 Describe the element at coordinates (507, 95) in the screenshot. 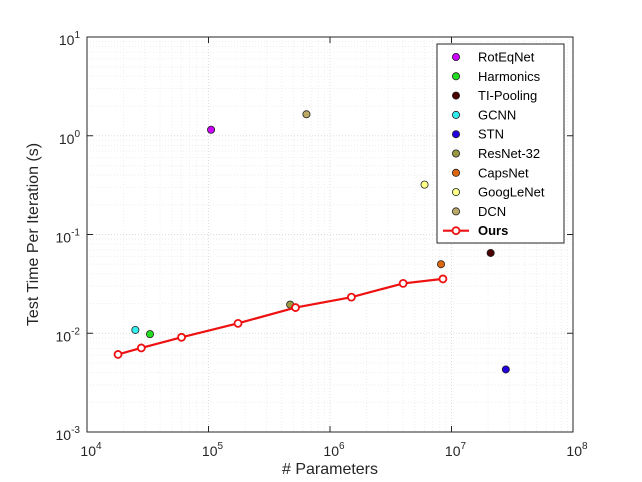

I see `legend-label-ti-pooling: TI-Pooling` at that location.